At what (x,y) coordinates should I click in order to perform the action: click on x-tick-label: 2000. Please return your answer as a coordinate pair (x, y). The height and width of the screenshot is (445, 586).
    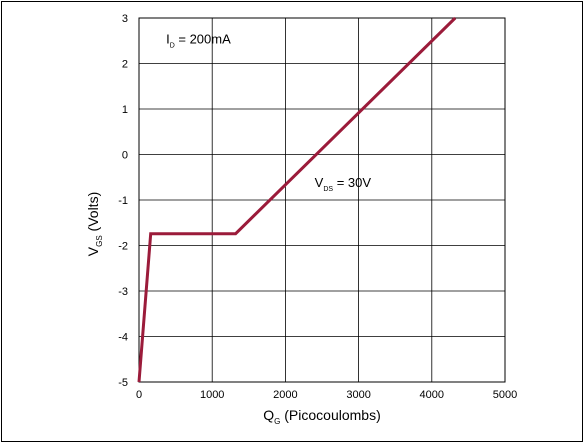
    Looking at the image, I should click on (285, 395).